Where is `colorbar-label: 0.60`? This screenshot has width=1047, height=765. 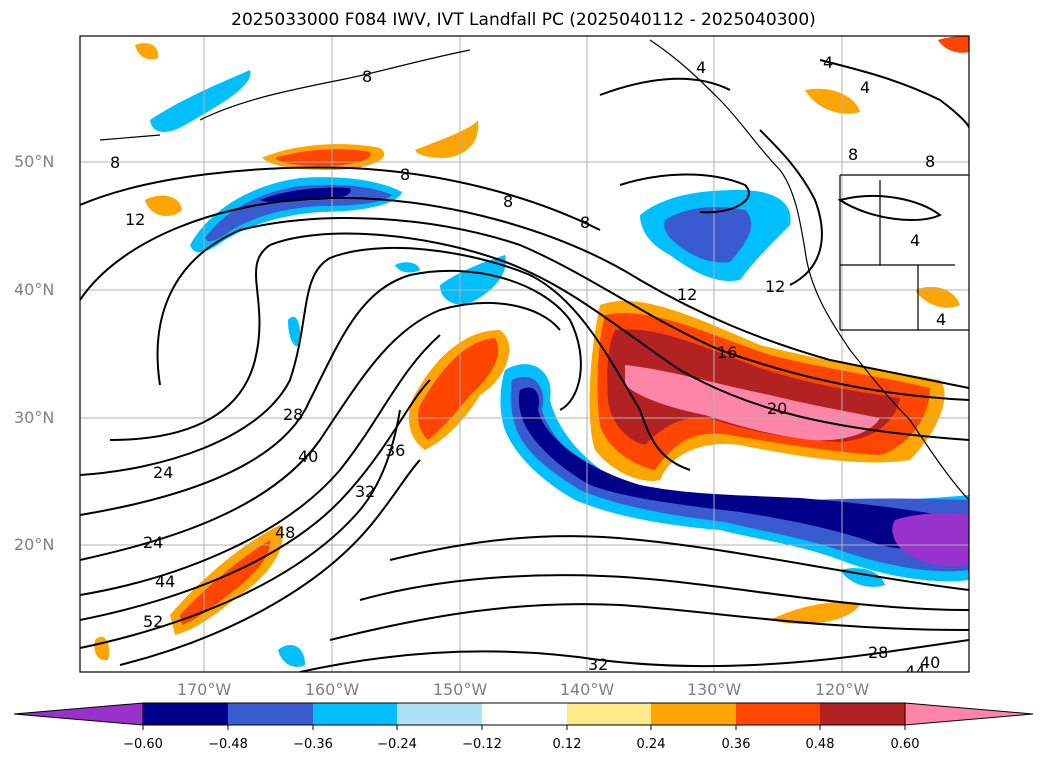 colorbar-label: 0.60 is located at coordinates (905, 744).